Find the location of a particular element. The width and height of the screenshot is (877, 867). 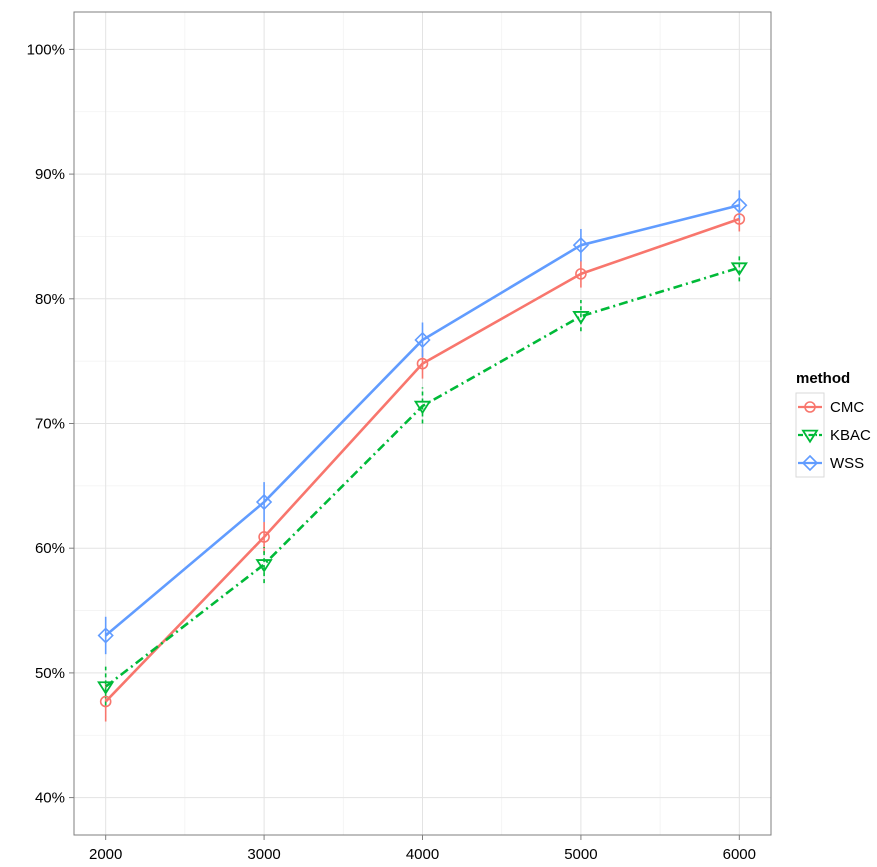

legend-label: CMC is located at coordinates (847, 407).